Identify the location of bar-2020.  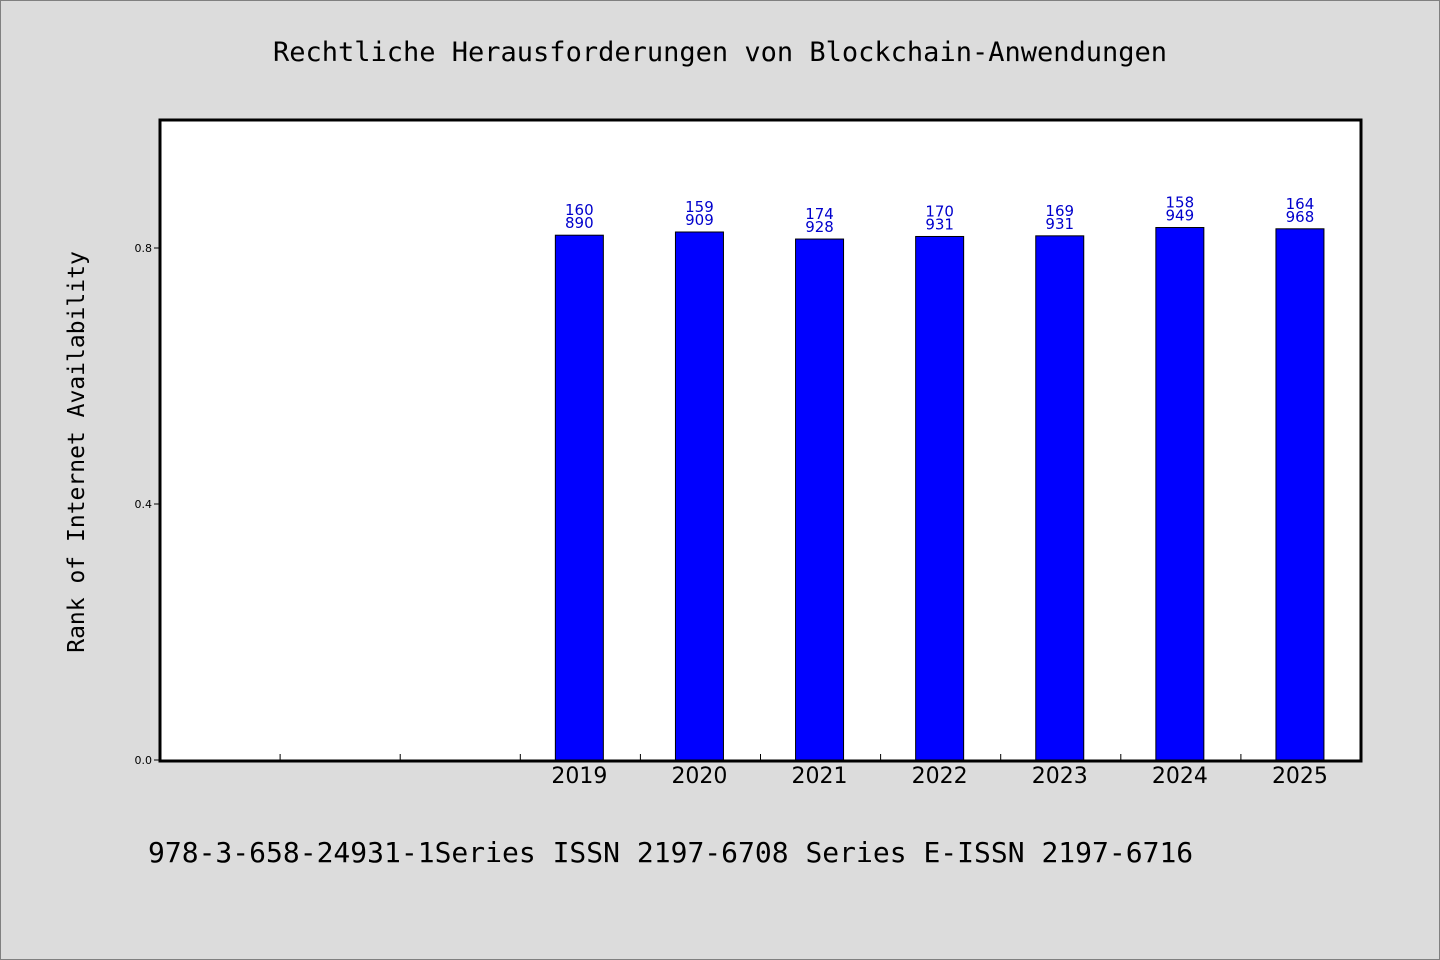
(699, 496).